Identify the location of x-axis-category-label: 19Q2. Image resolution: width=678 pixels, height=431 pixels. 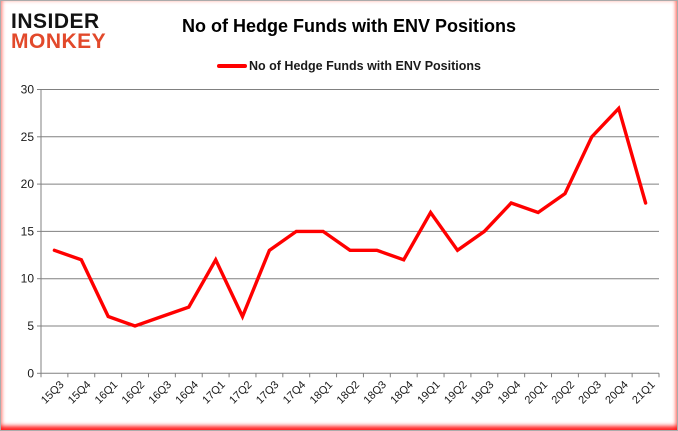
(456, 393).